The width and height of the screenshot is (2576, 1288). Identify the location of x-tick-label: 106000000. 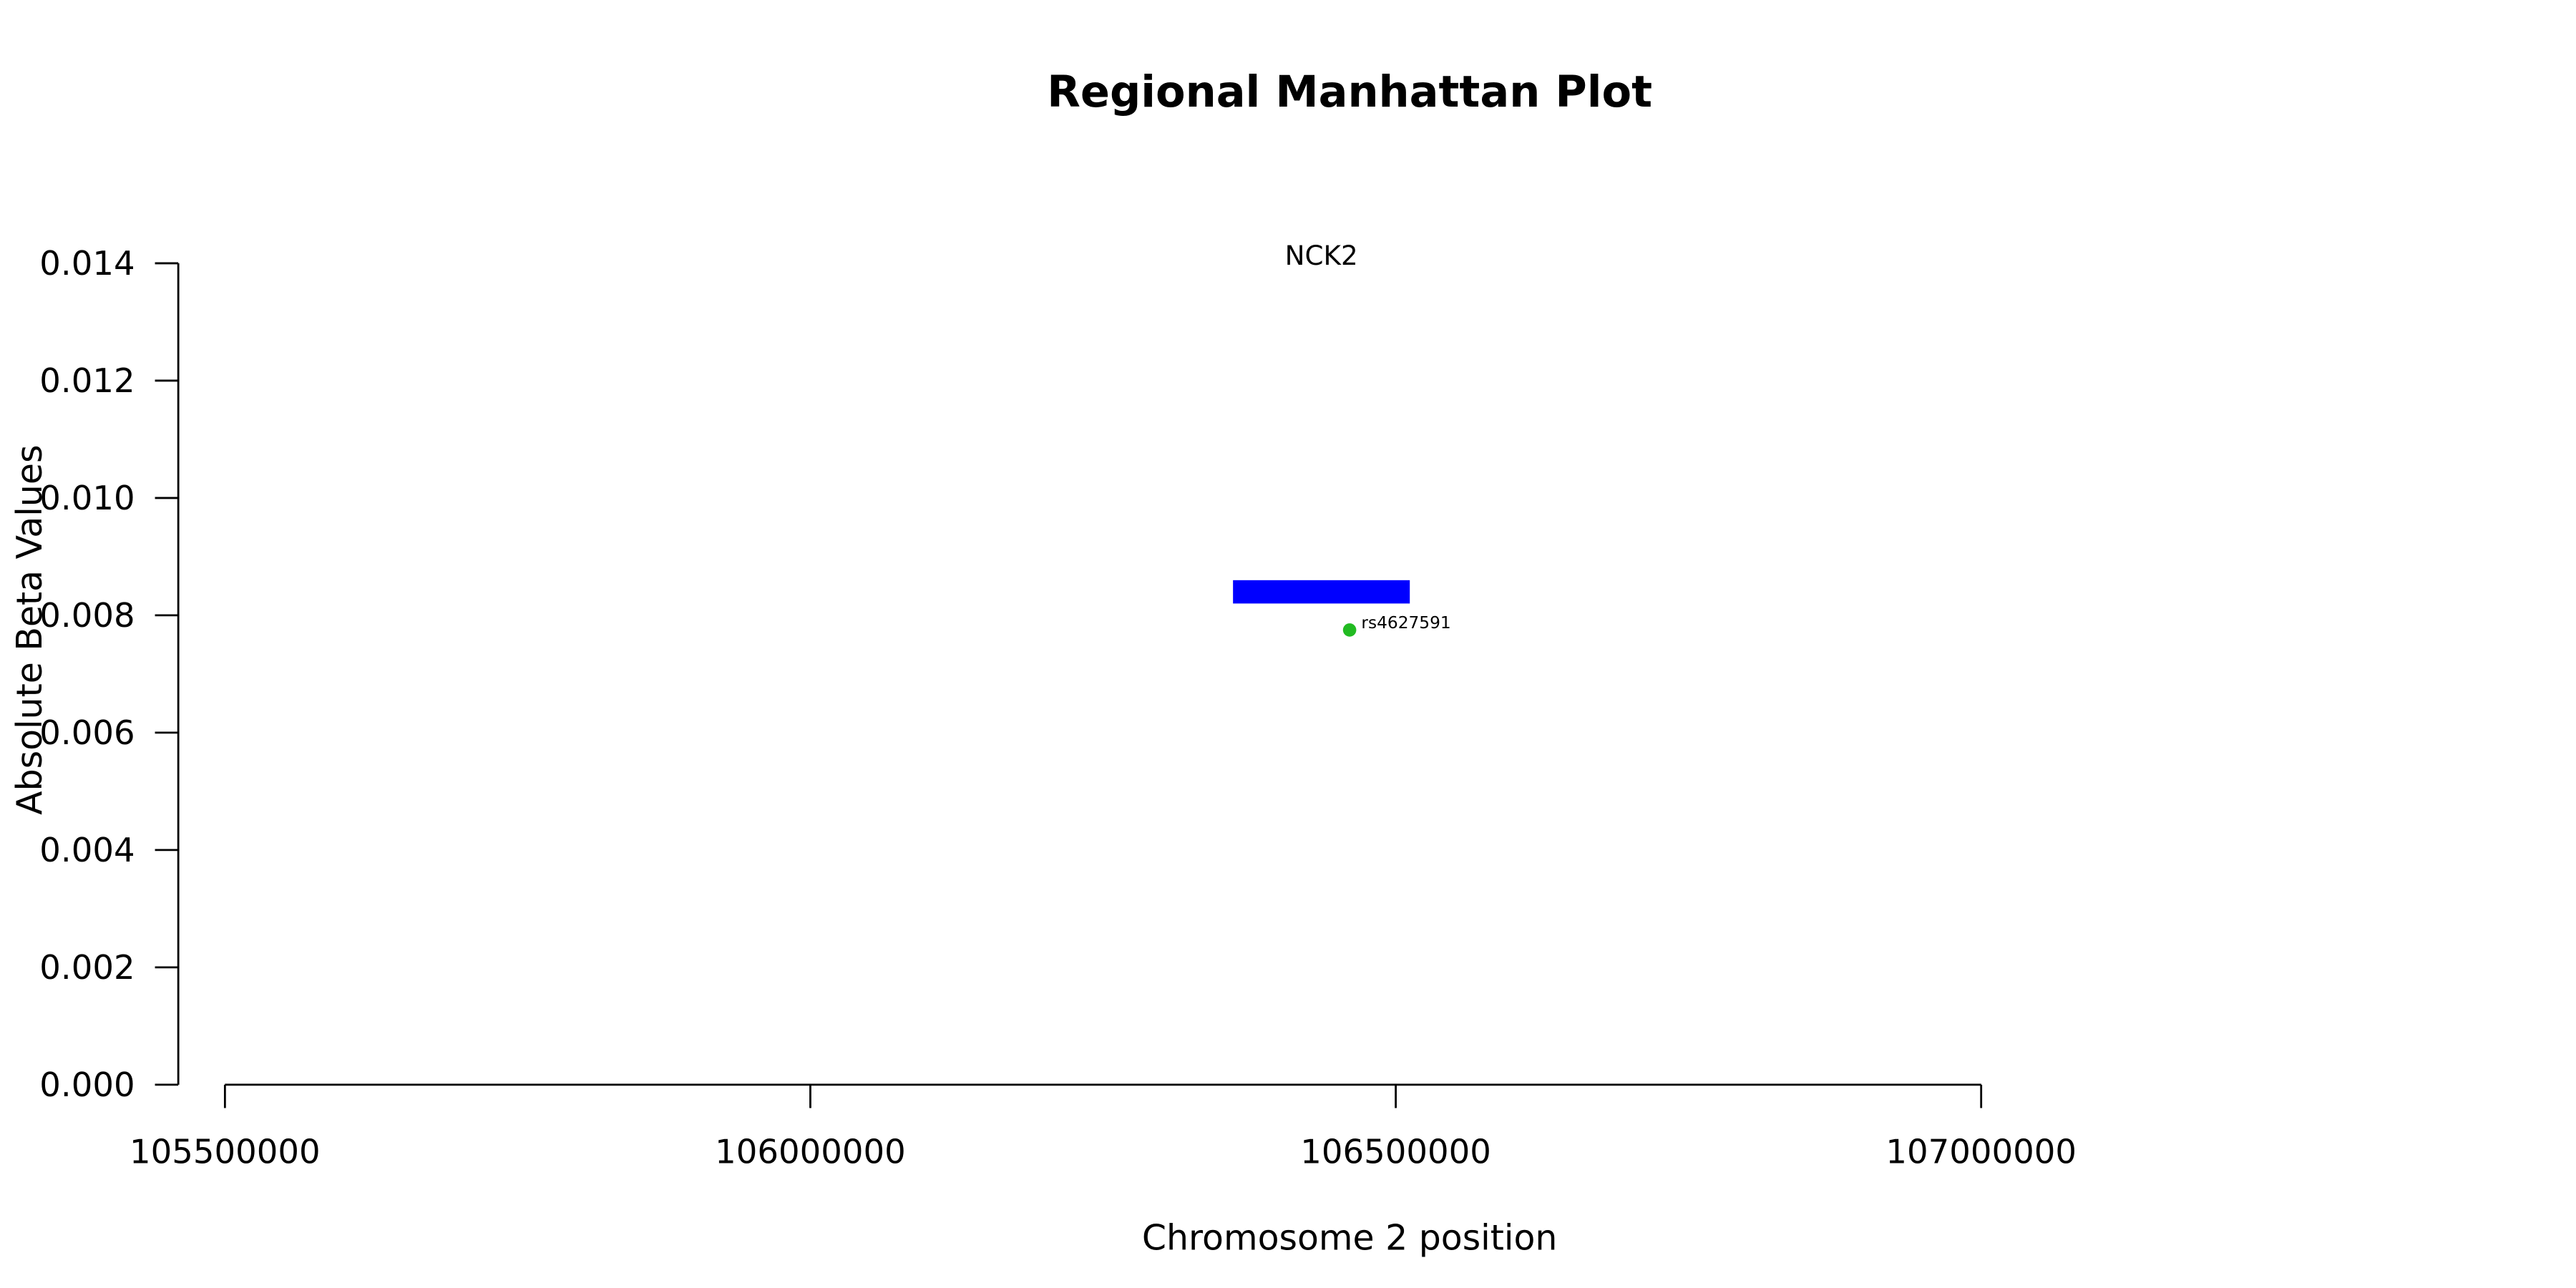
(810, 1151).